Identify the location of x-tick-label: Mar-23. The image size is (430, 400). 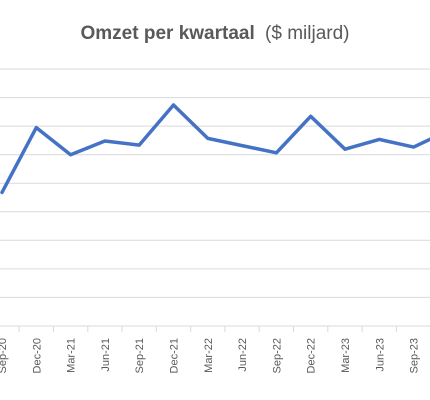
(346, 355).